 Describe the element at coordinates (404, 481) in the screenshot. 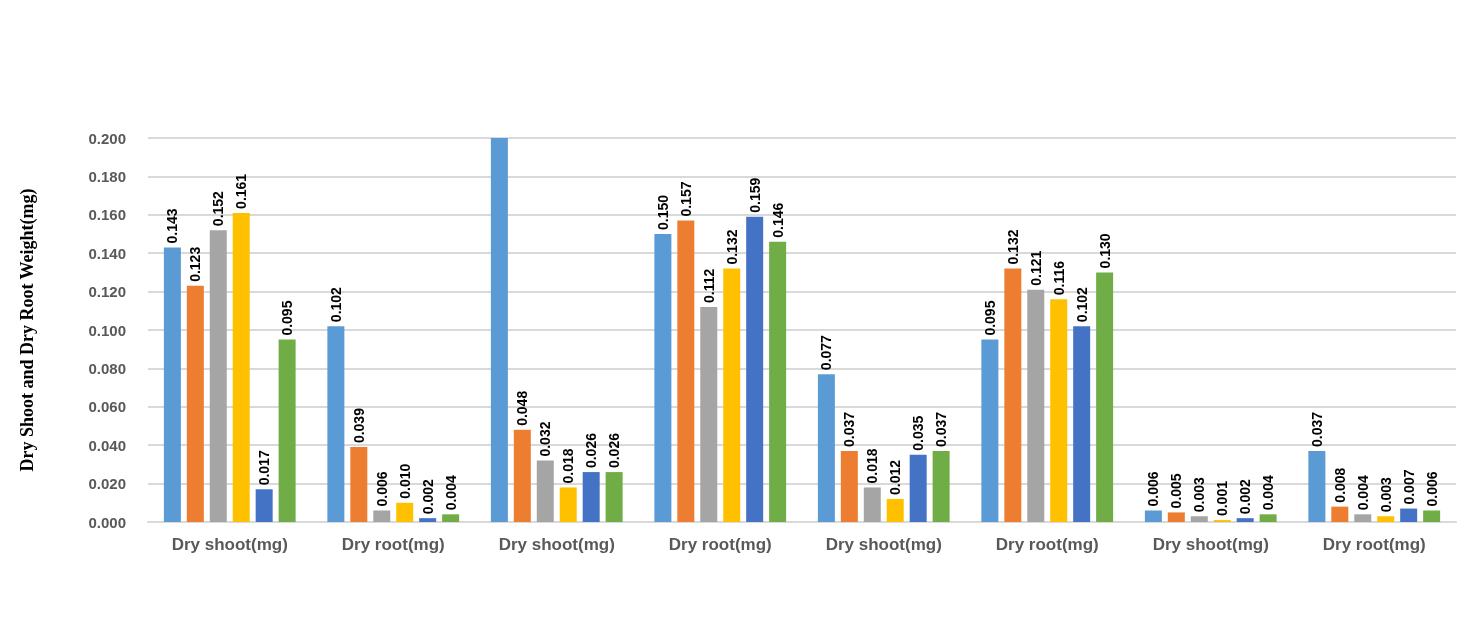

I see `data-label: 0.010` at that location.